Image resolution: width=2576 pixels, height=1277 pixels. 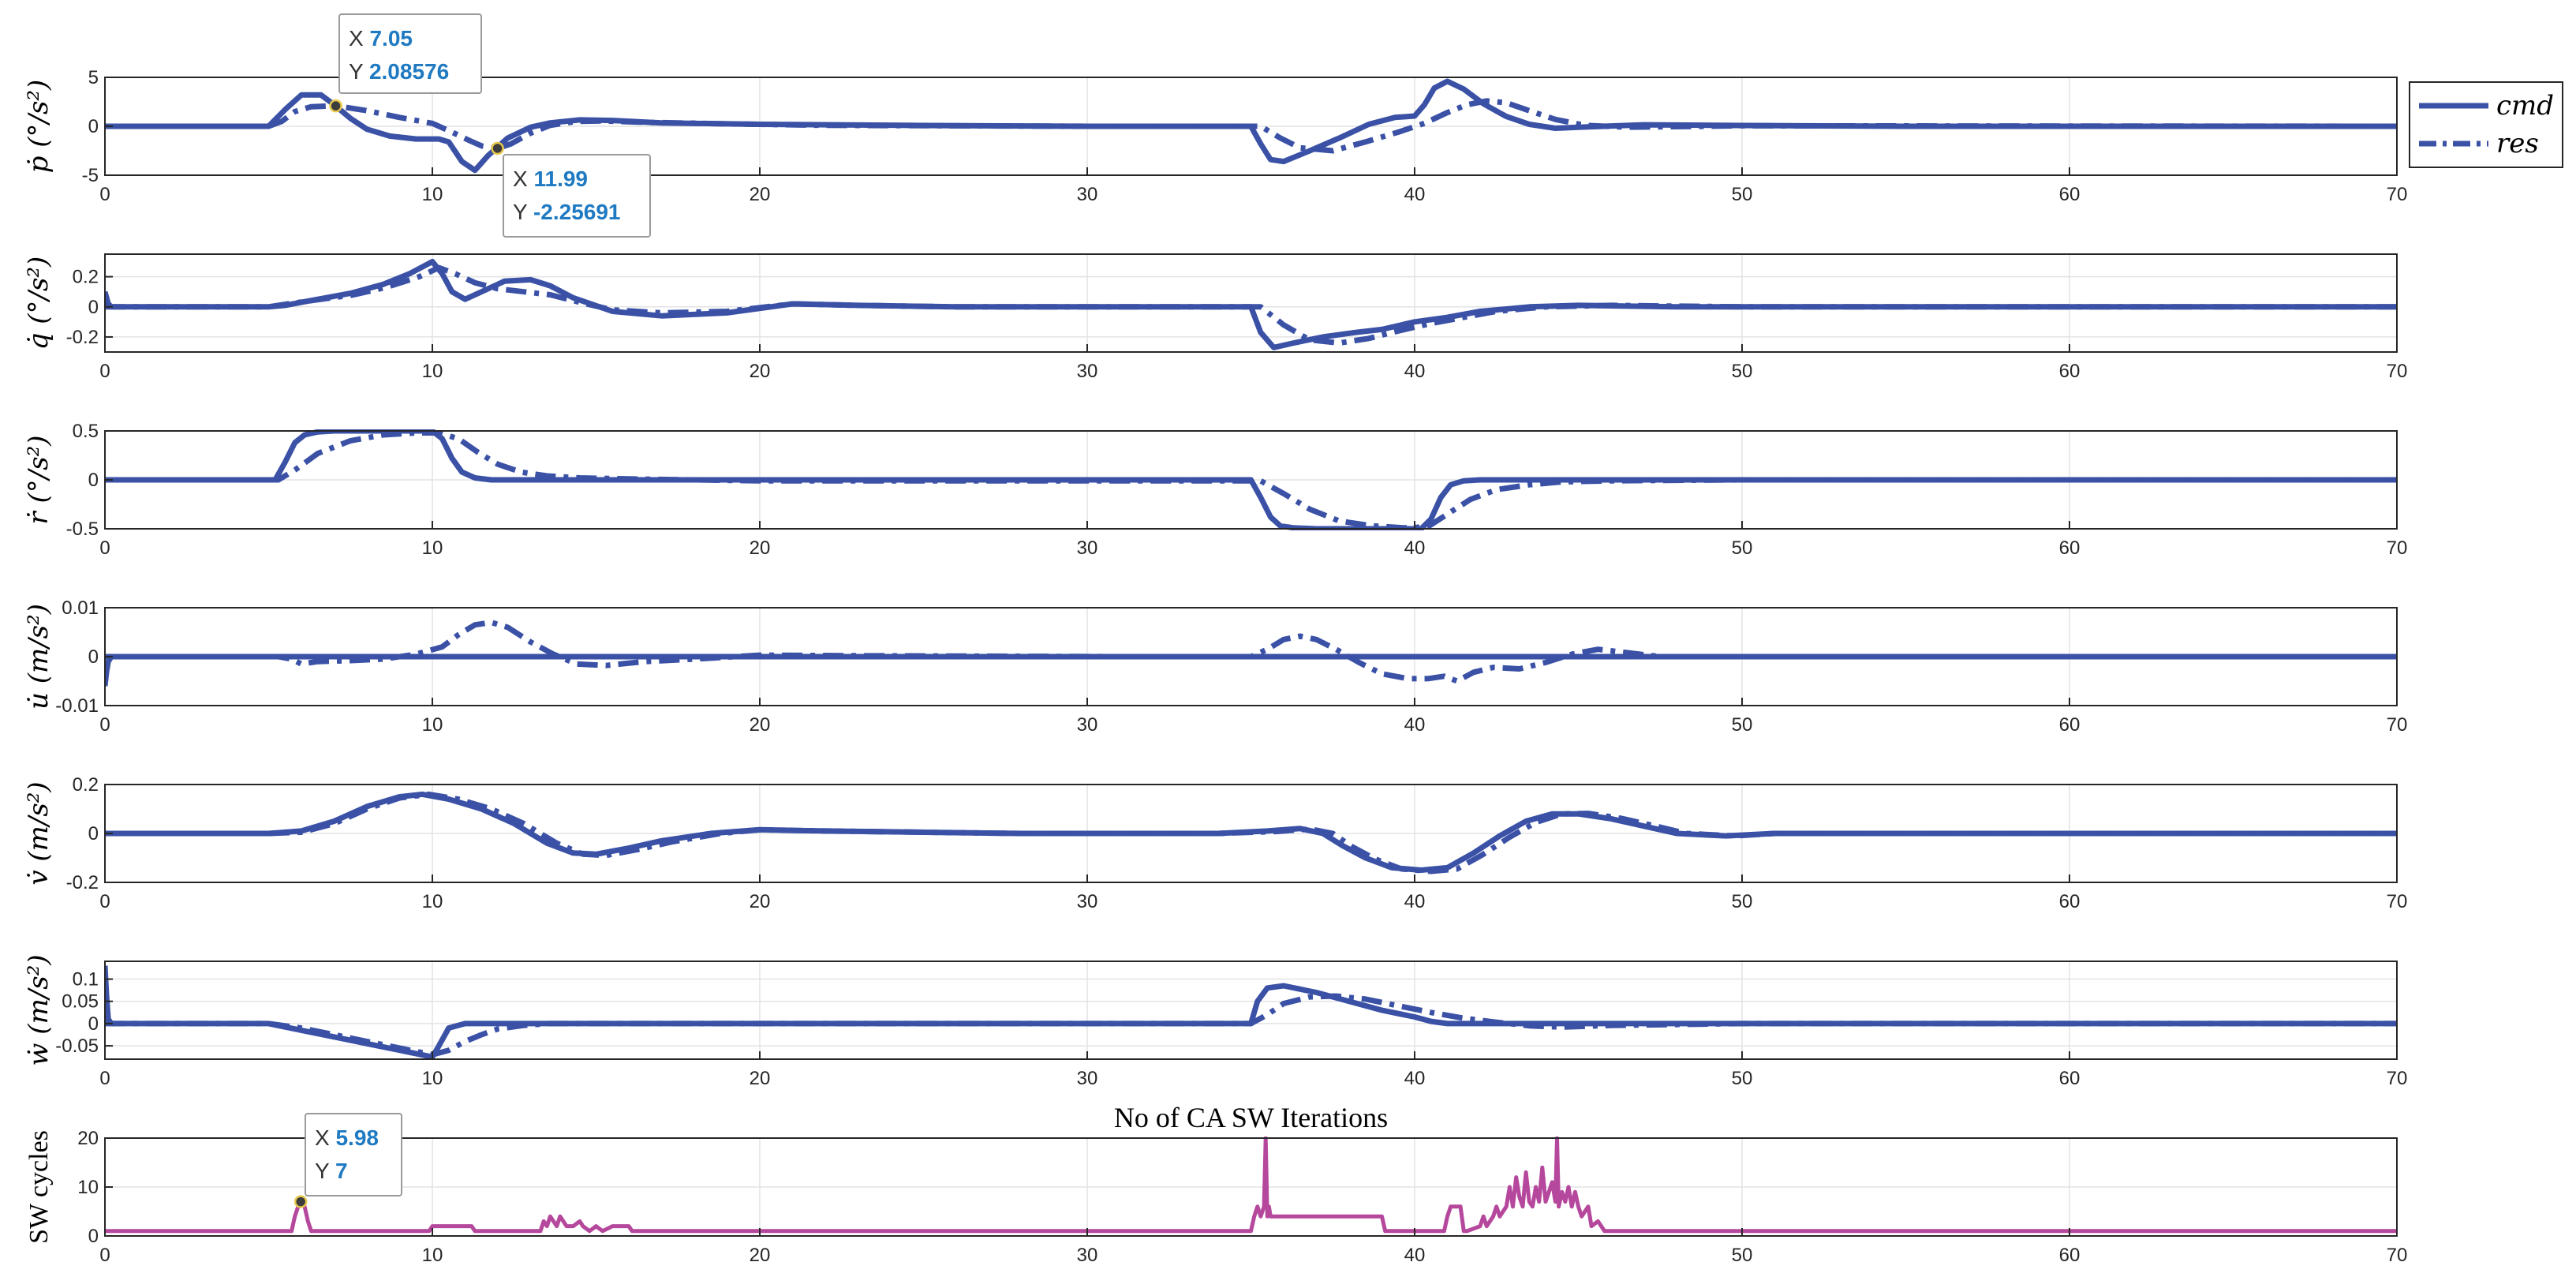 What do you see at coordinates (1251, 126) in the screenshot?
I see `series-line-pdot-second` at bounding box center [1251, 126].